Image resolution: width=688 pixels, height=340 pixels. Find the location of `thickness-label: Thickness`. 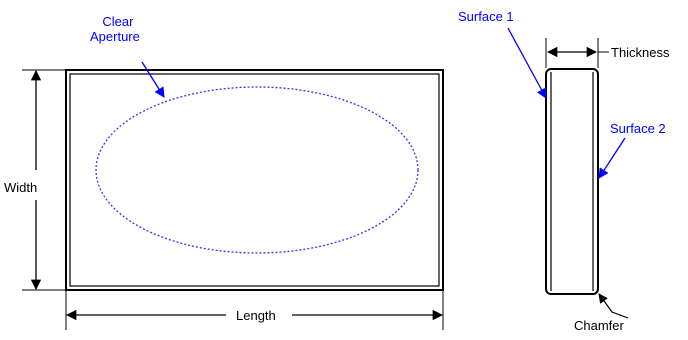

thickness-label: Thickness is located at coordinates (640, 52).